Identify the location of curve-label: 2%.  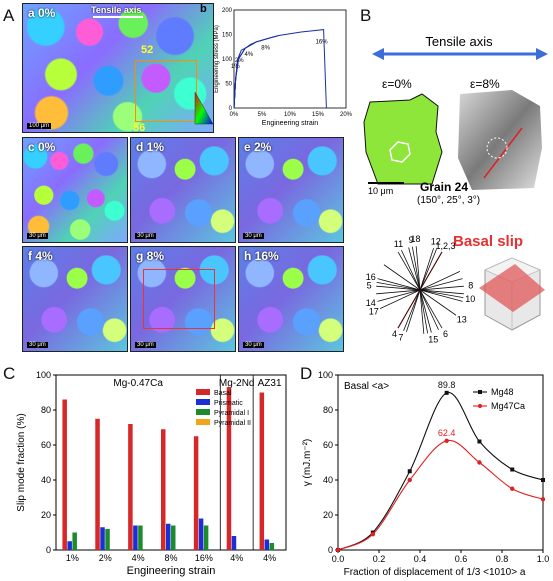
(239, 61).